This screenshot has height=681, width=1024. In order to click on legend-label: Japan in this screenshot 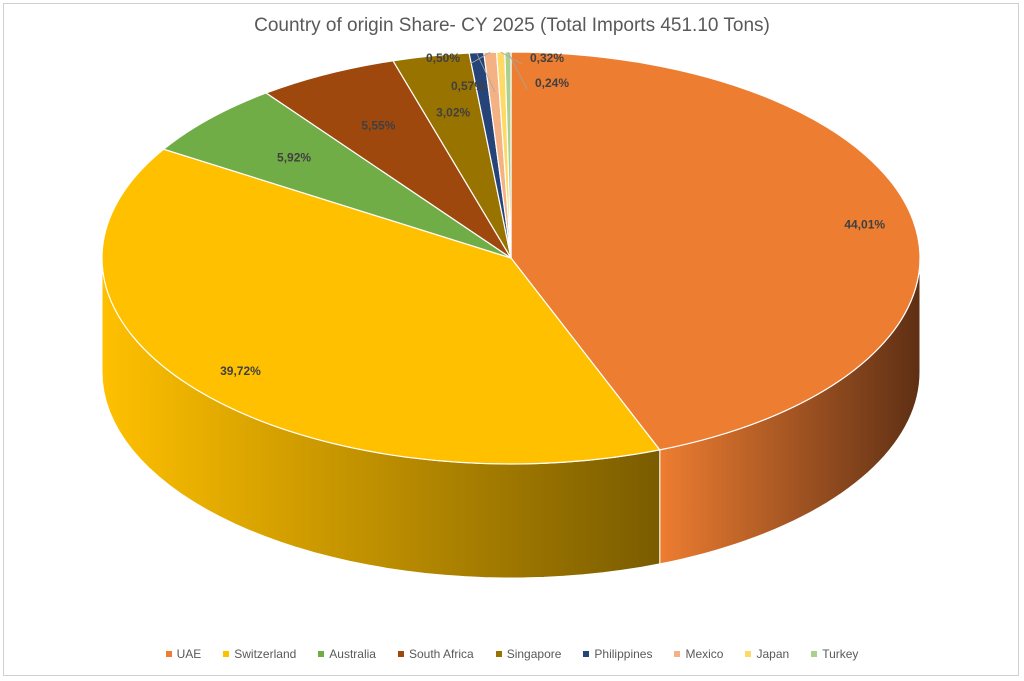, I will do `click(773, 654)`.